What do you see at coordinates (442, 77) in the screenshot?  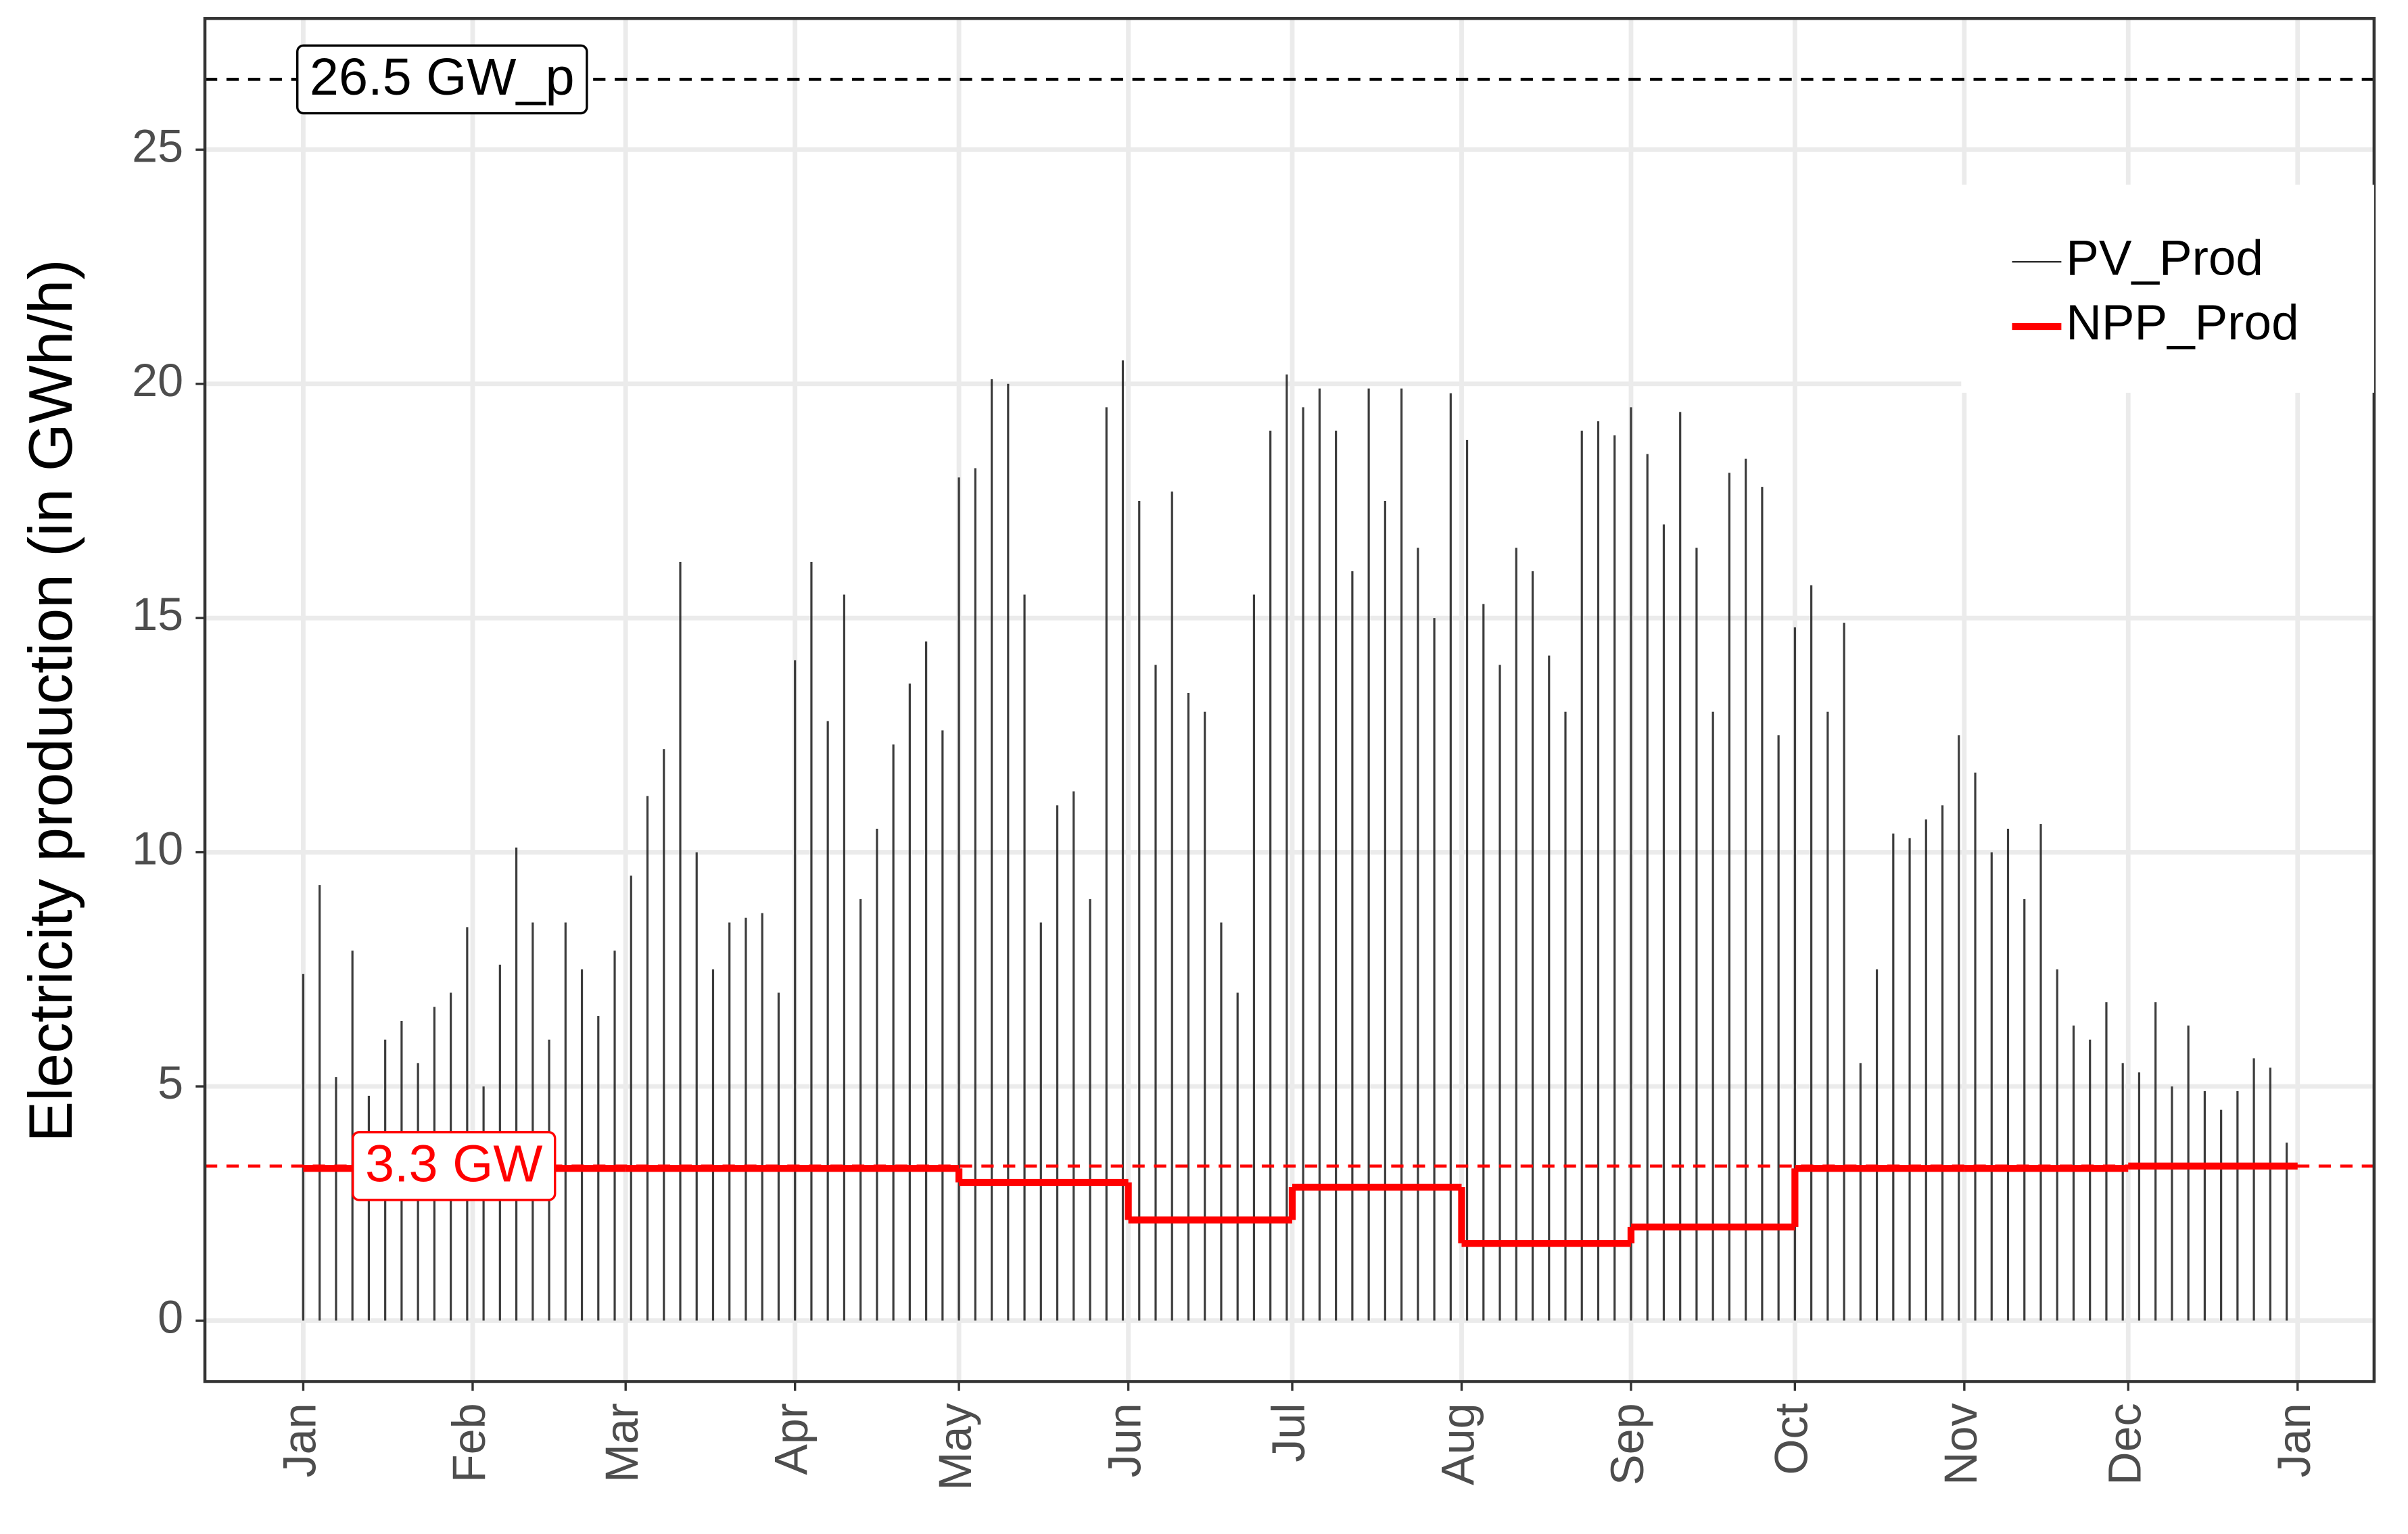 I see `reference-label: 26.5 GW_p` at bounding box center [442, 77].